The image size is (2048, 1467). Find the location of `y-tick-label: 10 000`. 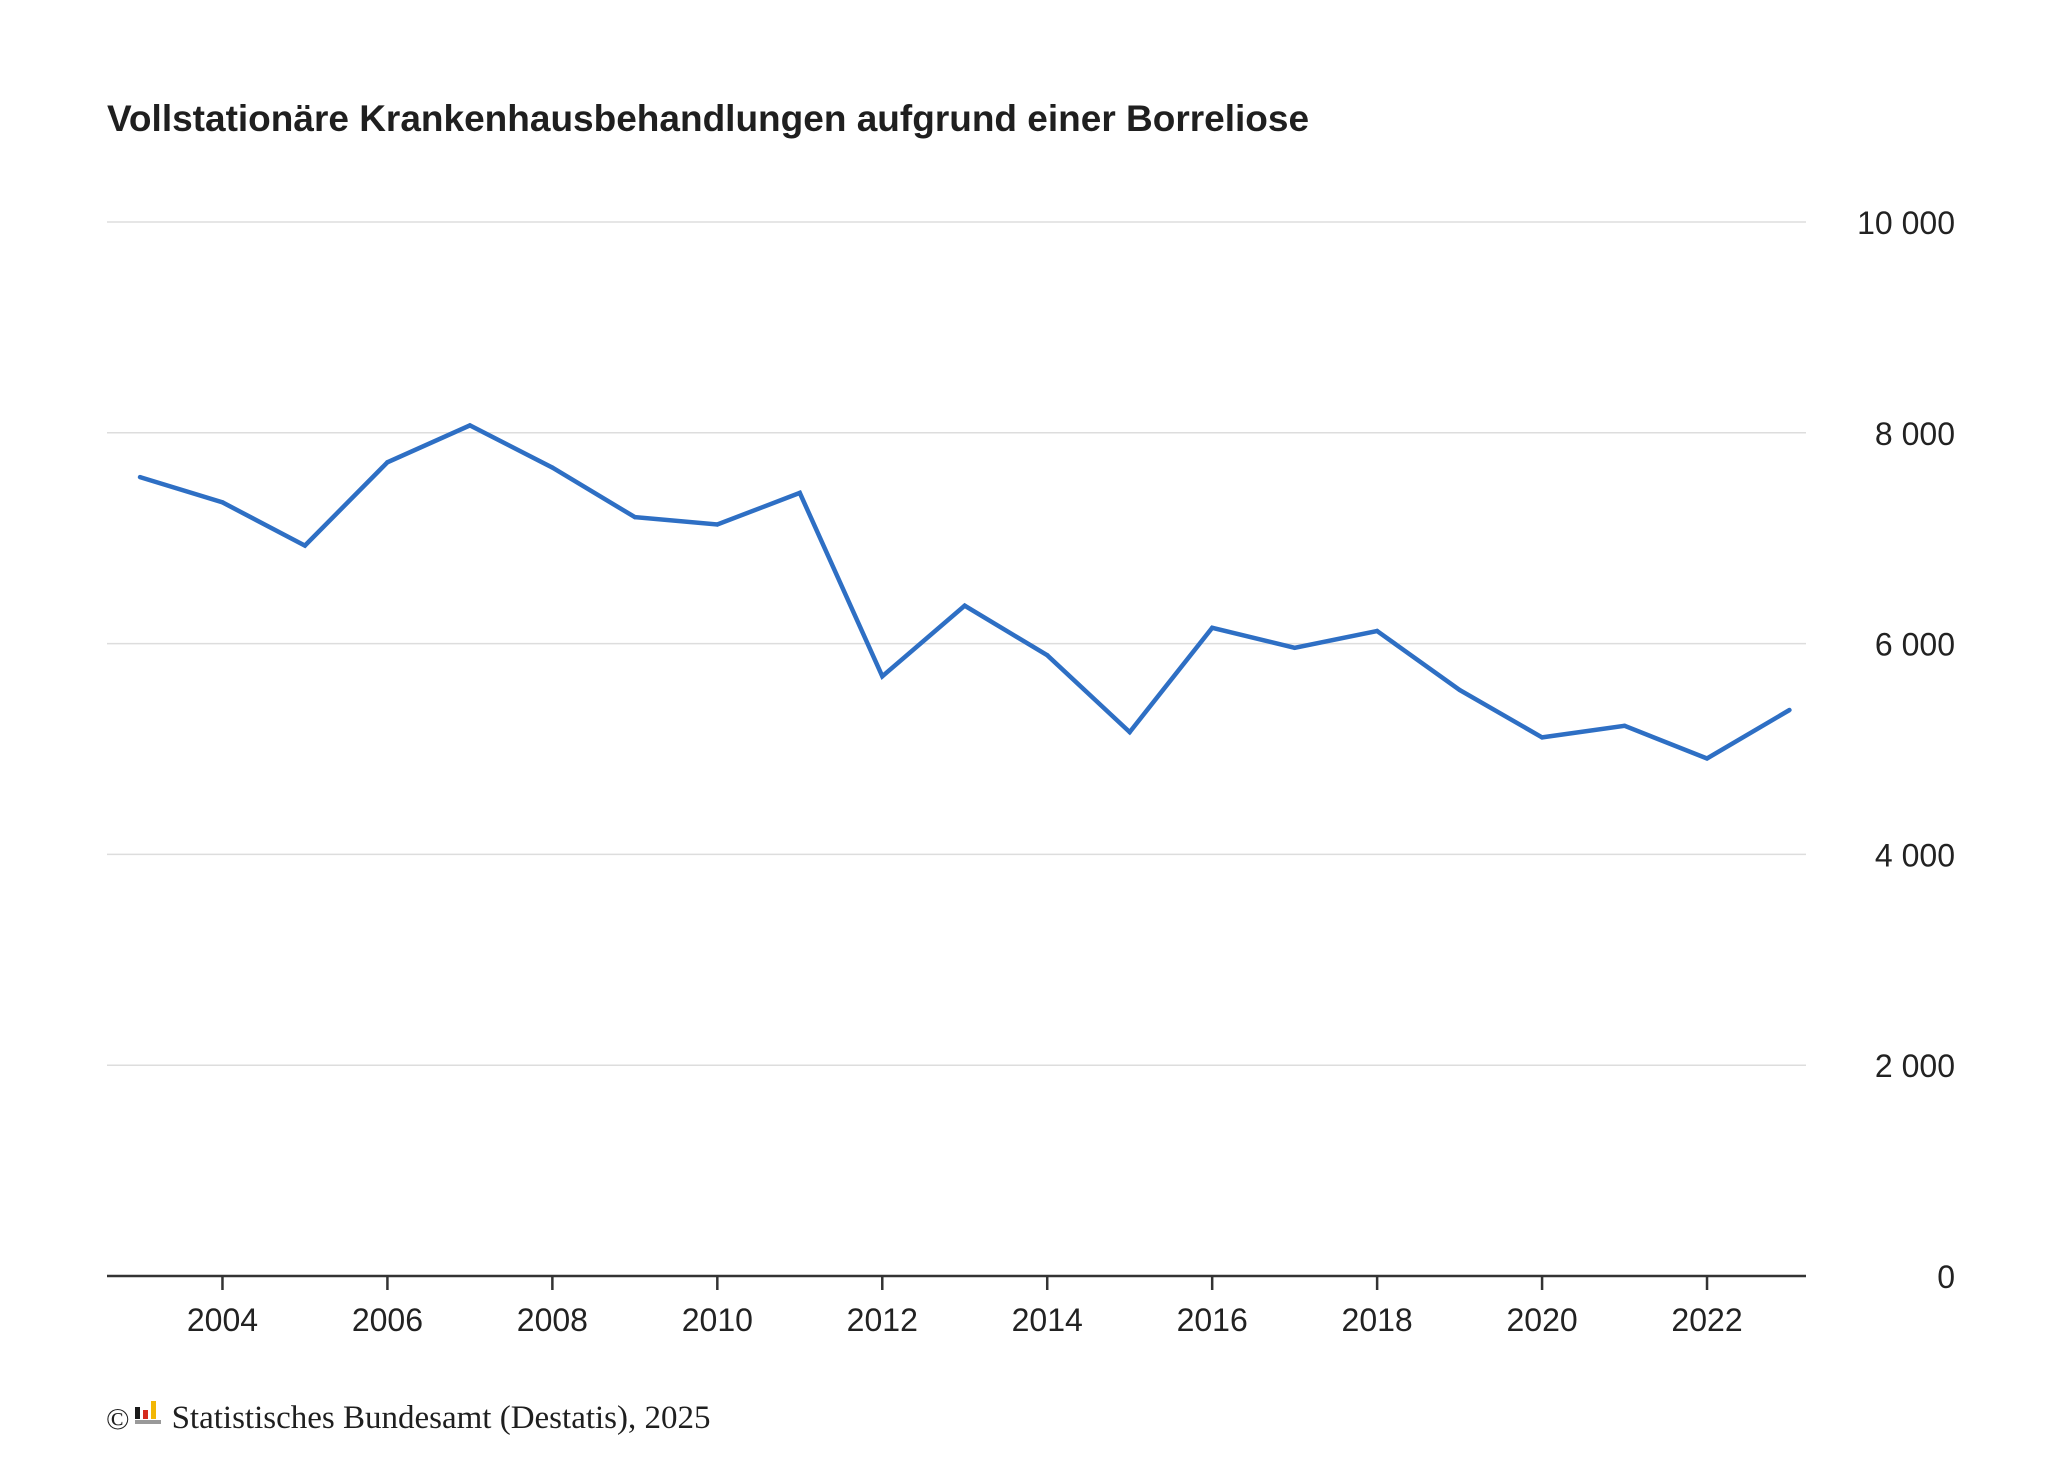

y-tick-label: 10 000 is located at coordinates (1906, 223).